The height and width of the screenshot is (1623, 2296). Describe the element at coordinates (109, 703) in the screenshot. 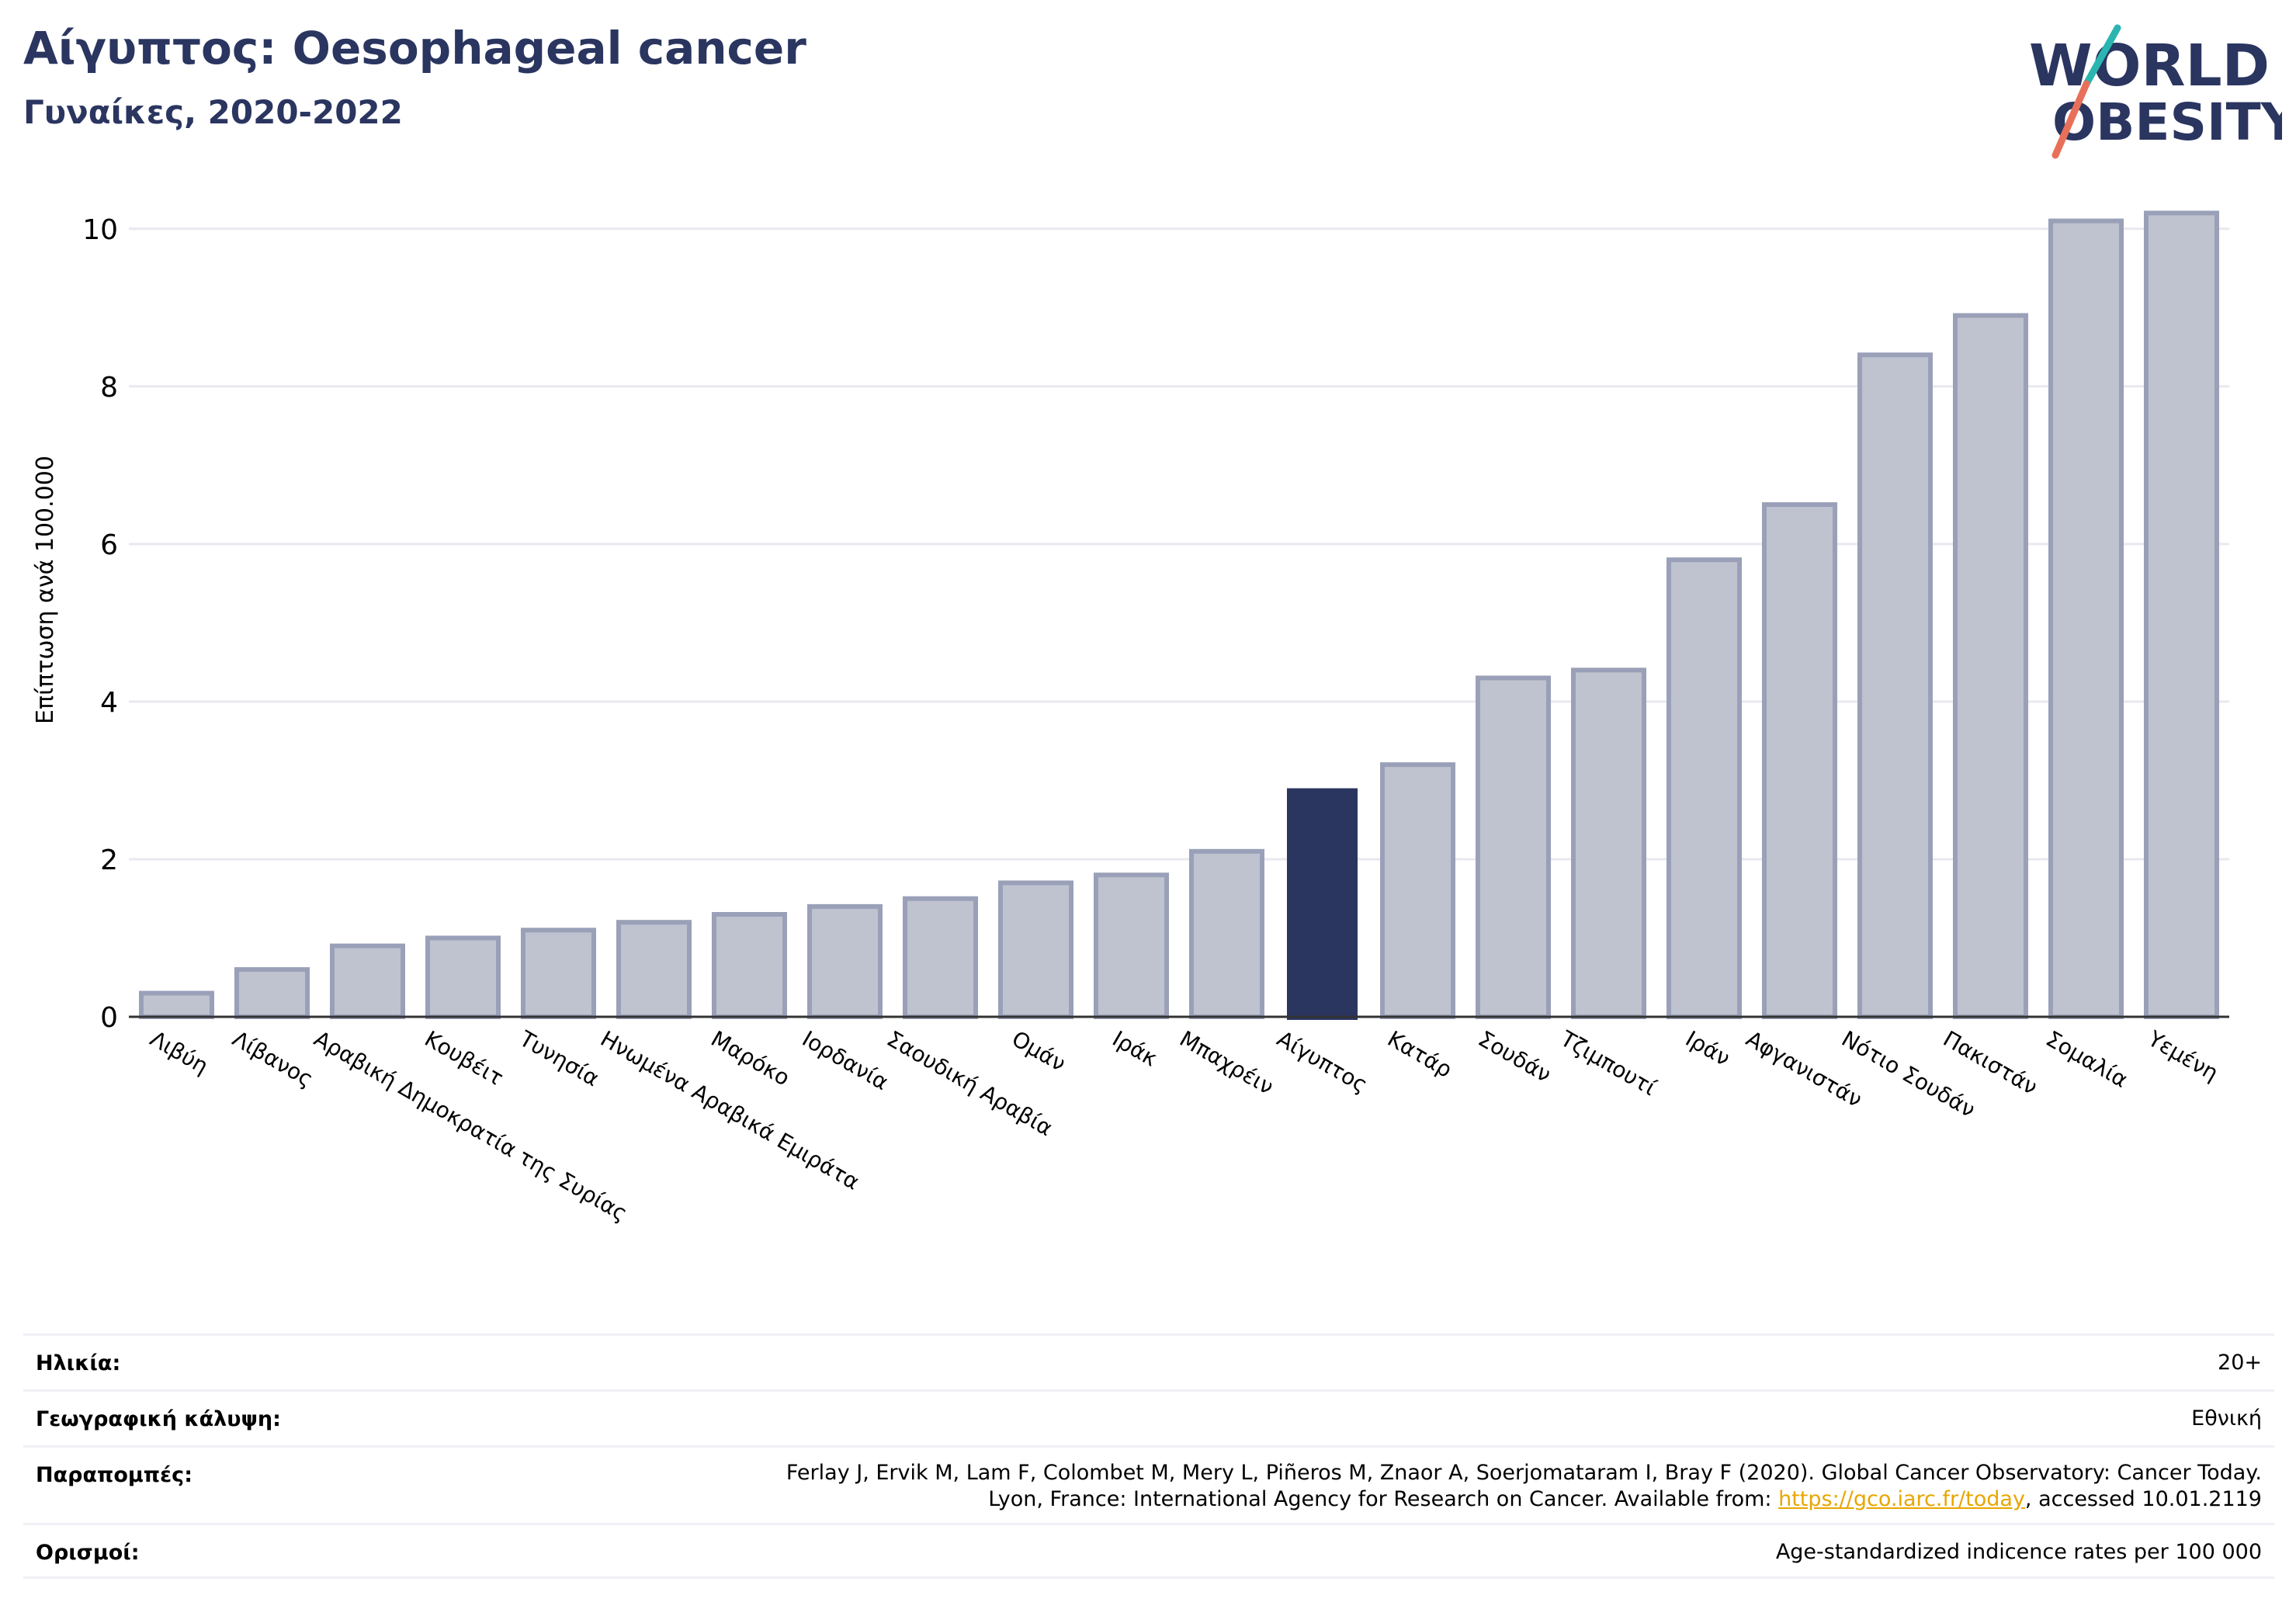

I see `y-tick-label: 4` at that location.